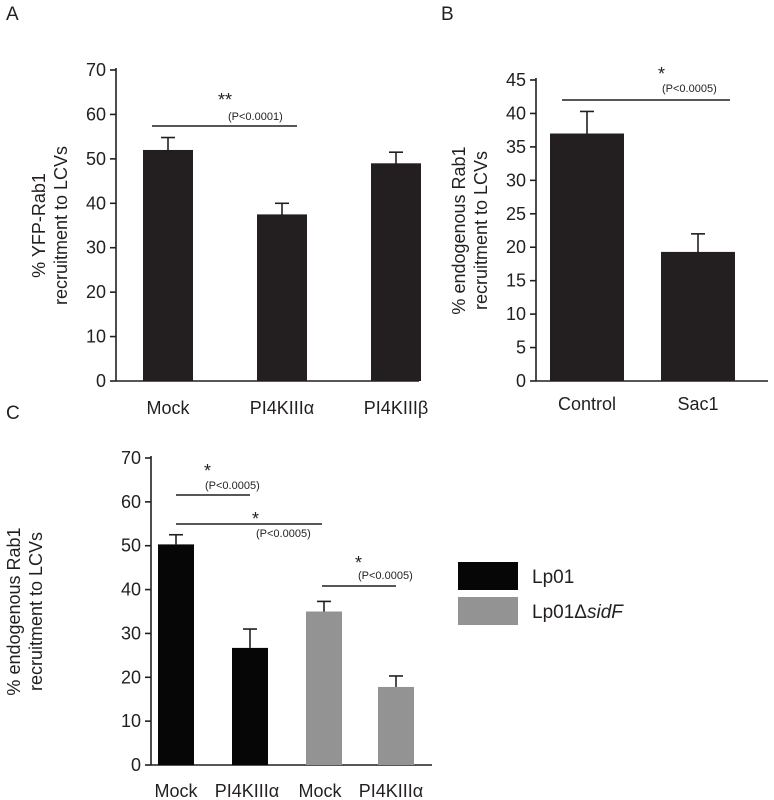 Image resolution: width=774 pixels, height=800 pixels. I want to click on y-tick-label: 5, so click(521, 348).